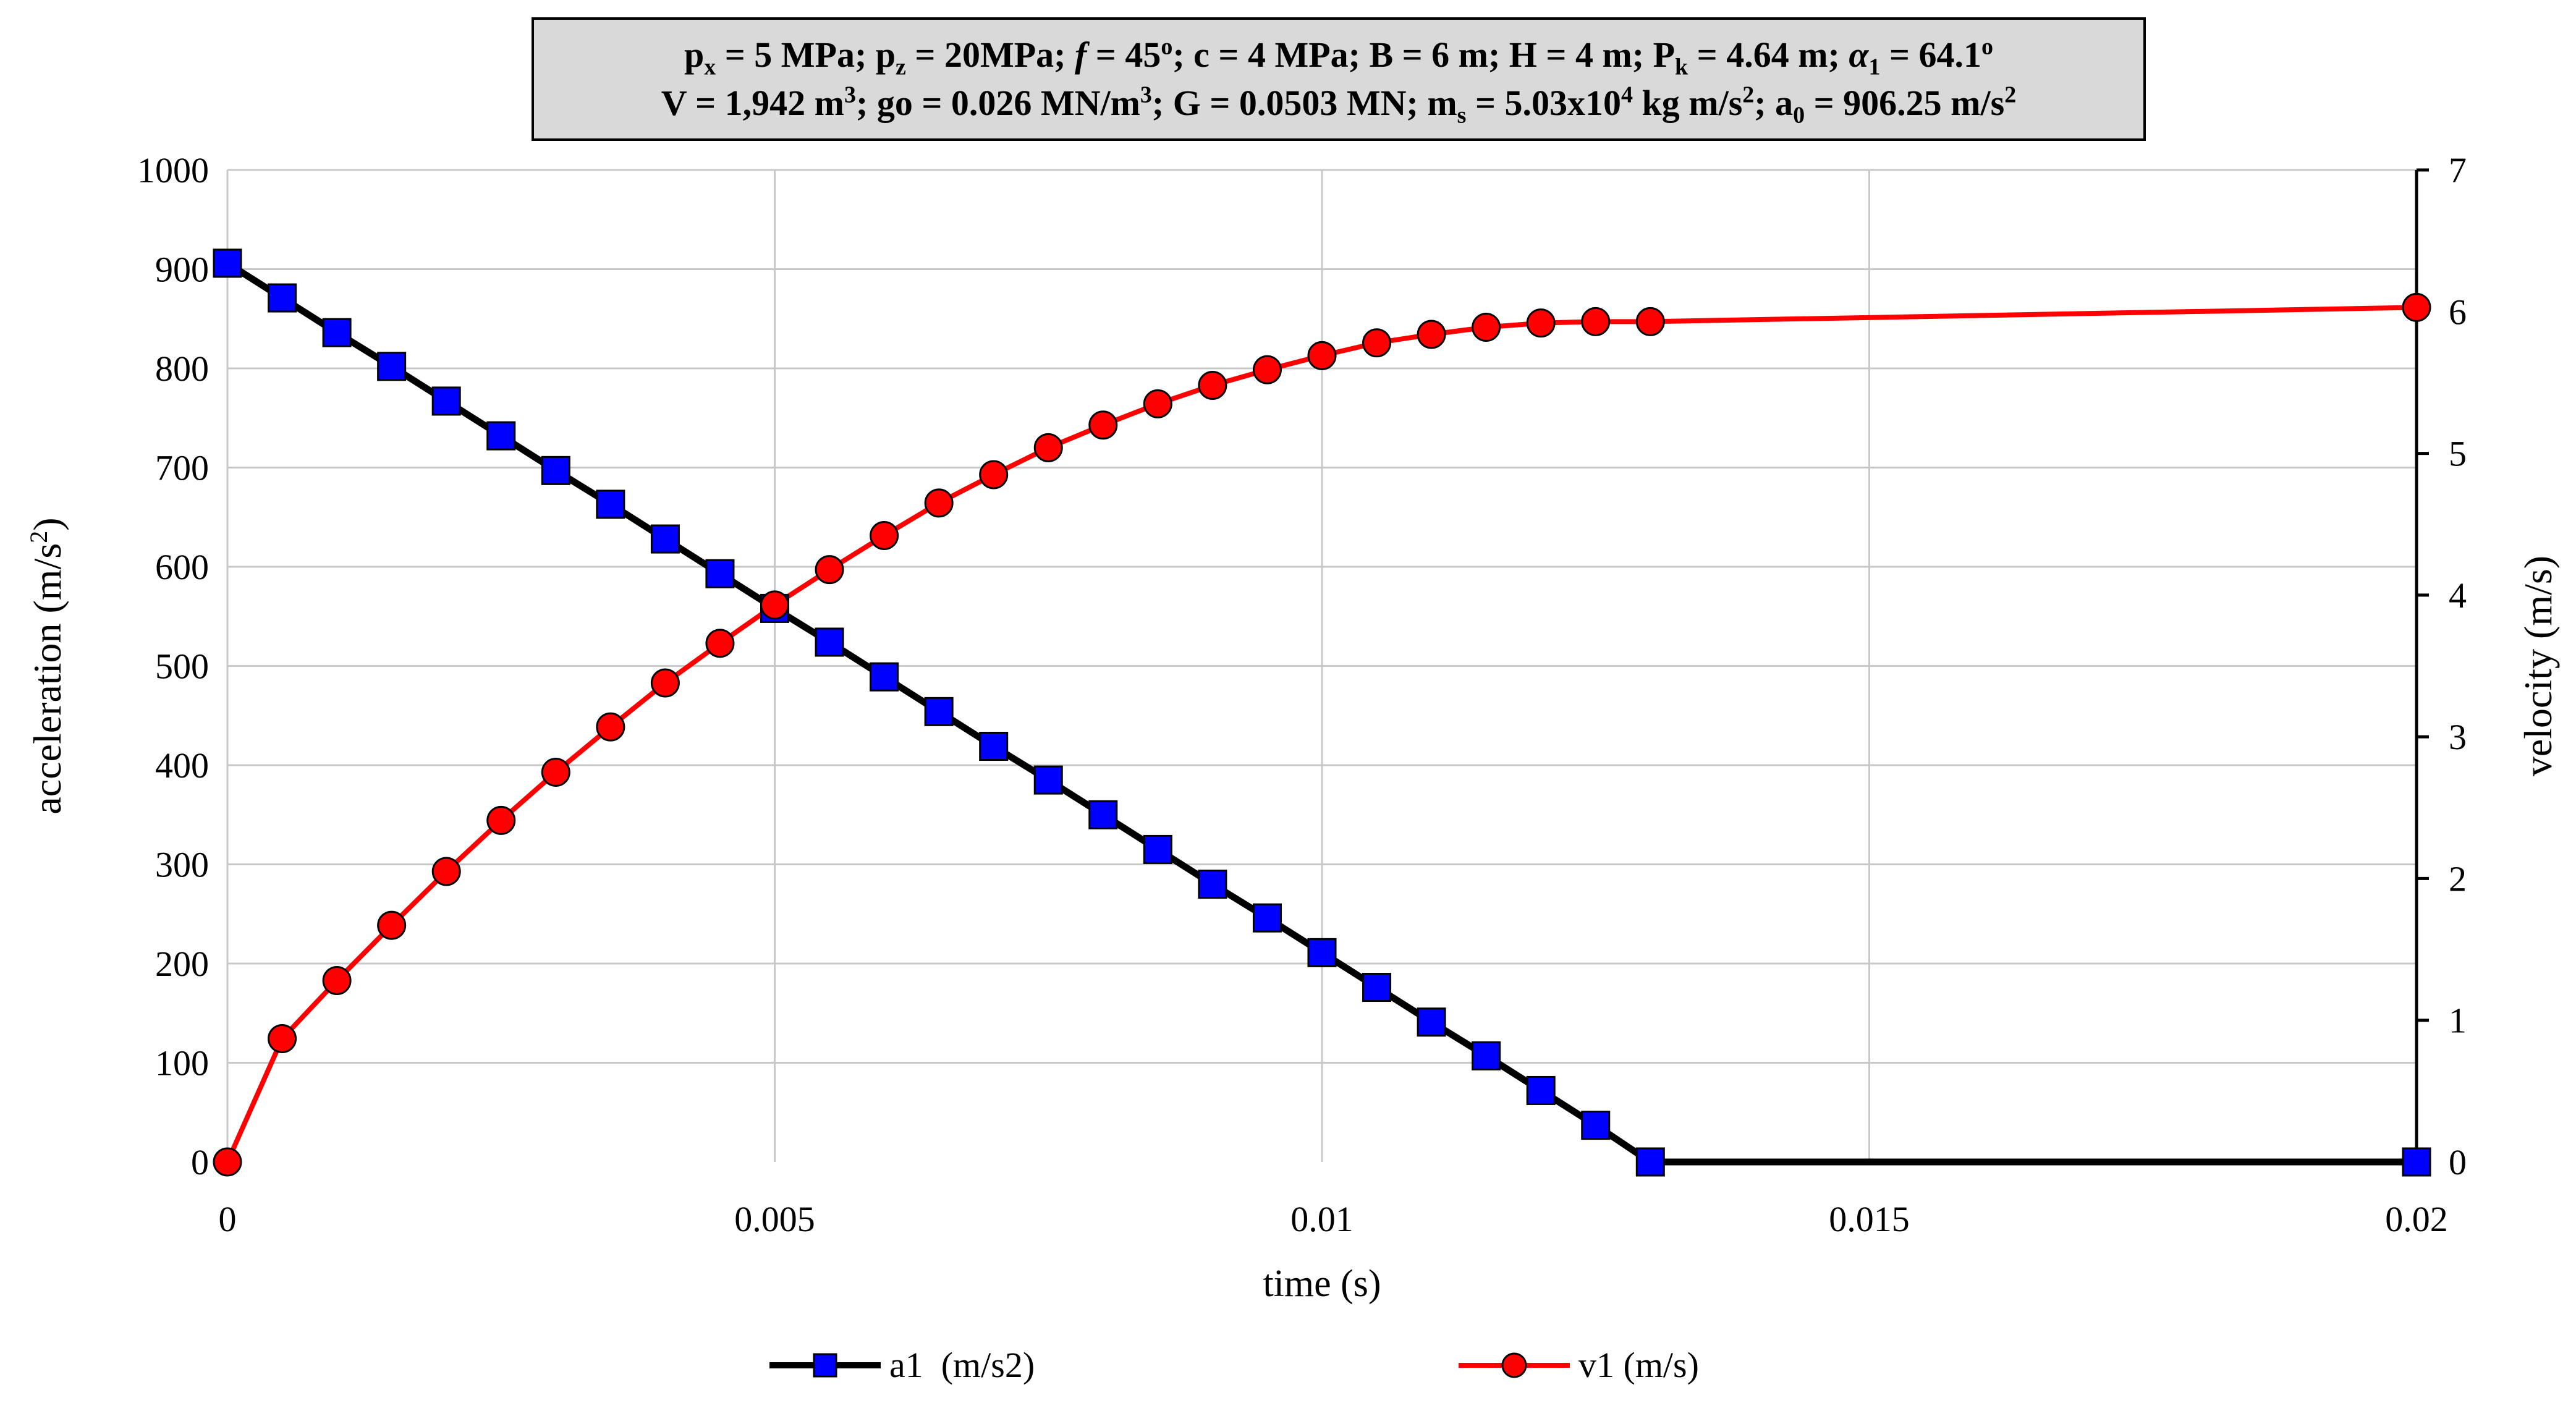 The width and height of the screenshot is (2576, 1403). I want to click on x-tick-label: 0, so click(228, 1219).